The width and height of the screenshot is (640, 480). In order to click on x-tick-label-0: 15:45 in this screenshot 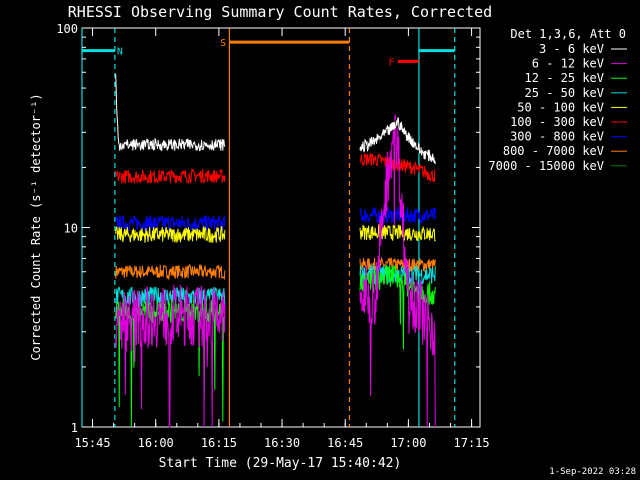, I will do `click(92, 443)`.